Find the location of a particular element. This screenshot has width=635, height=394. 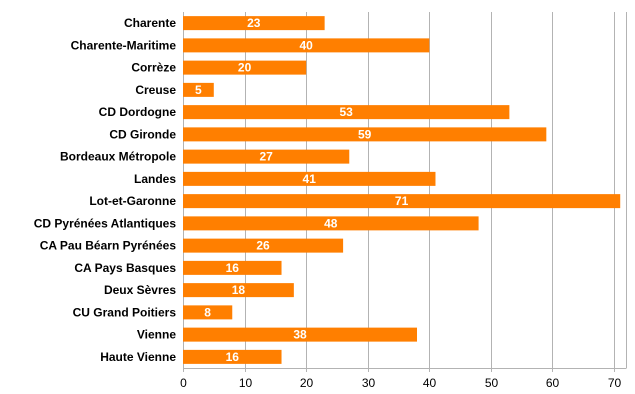

x-axis-ticks: 0 10 20 30 40 50 60 70 is located at coordinates (400, 383).